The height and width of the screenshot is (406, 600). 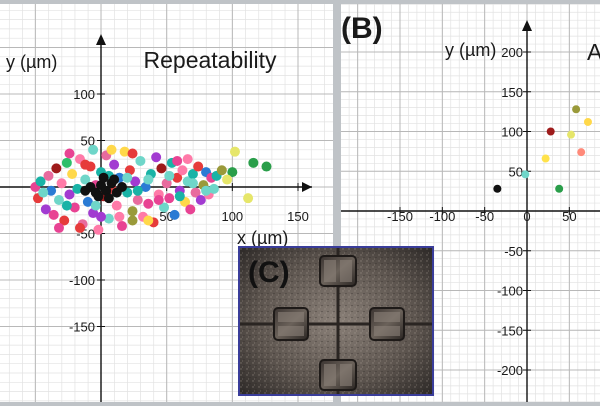 What do you see at coordinates (262, 238) in the screenshot?
I see `x-axis-label: x (µm)` at bounding box center [262, 238].